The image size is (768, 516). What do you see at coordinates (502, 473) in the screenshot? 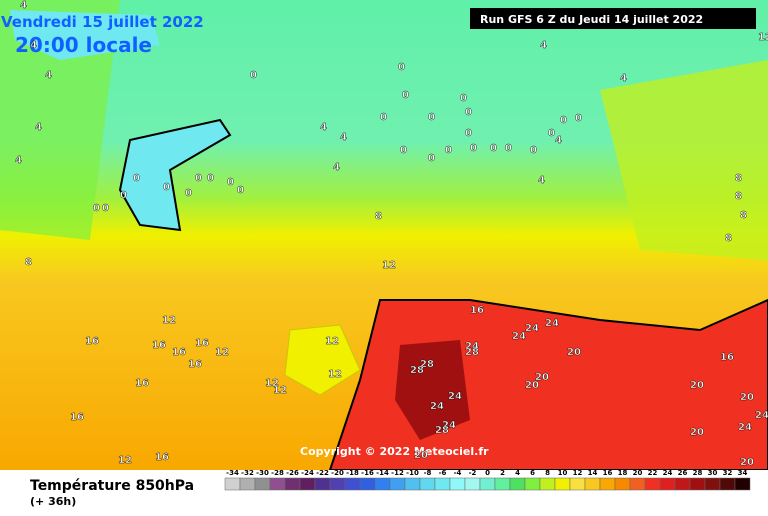
I see `legend-label: 2` at bounding box center [502, 473].